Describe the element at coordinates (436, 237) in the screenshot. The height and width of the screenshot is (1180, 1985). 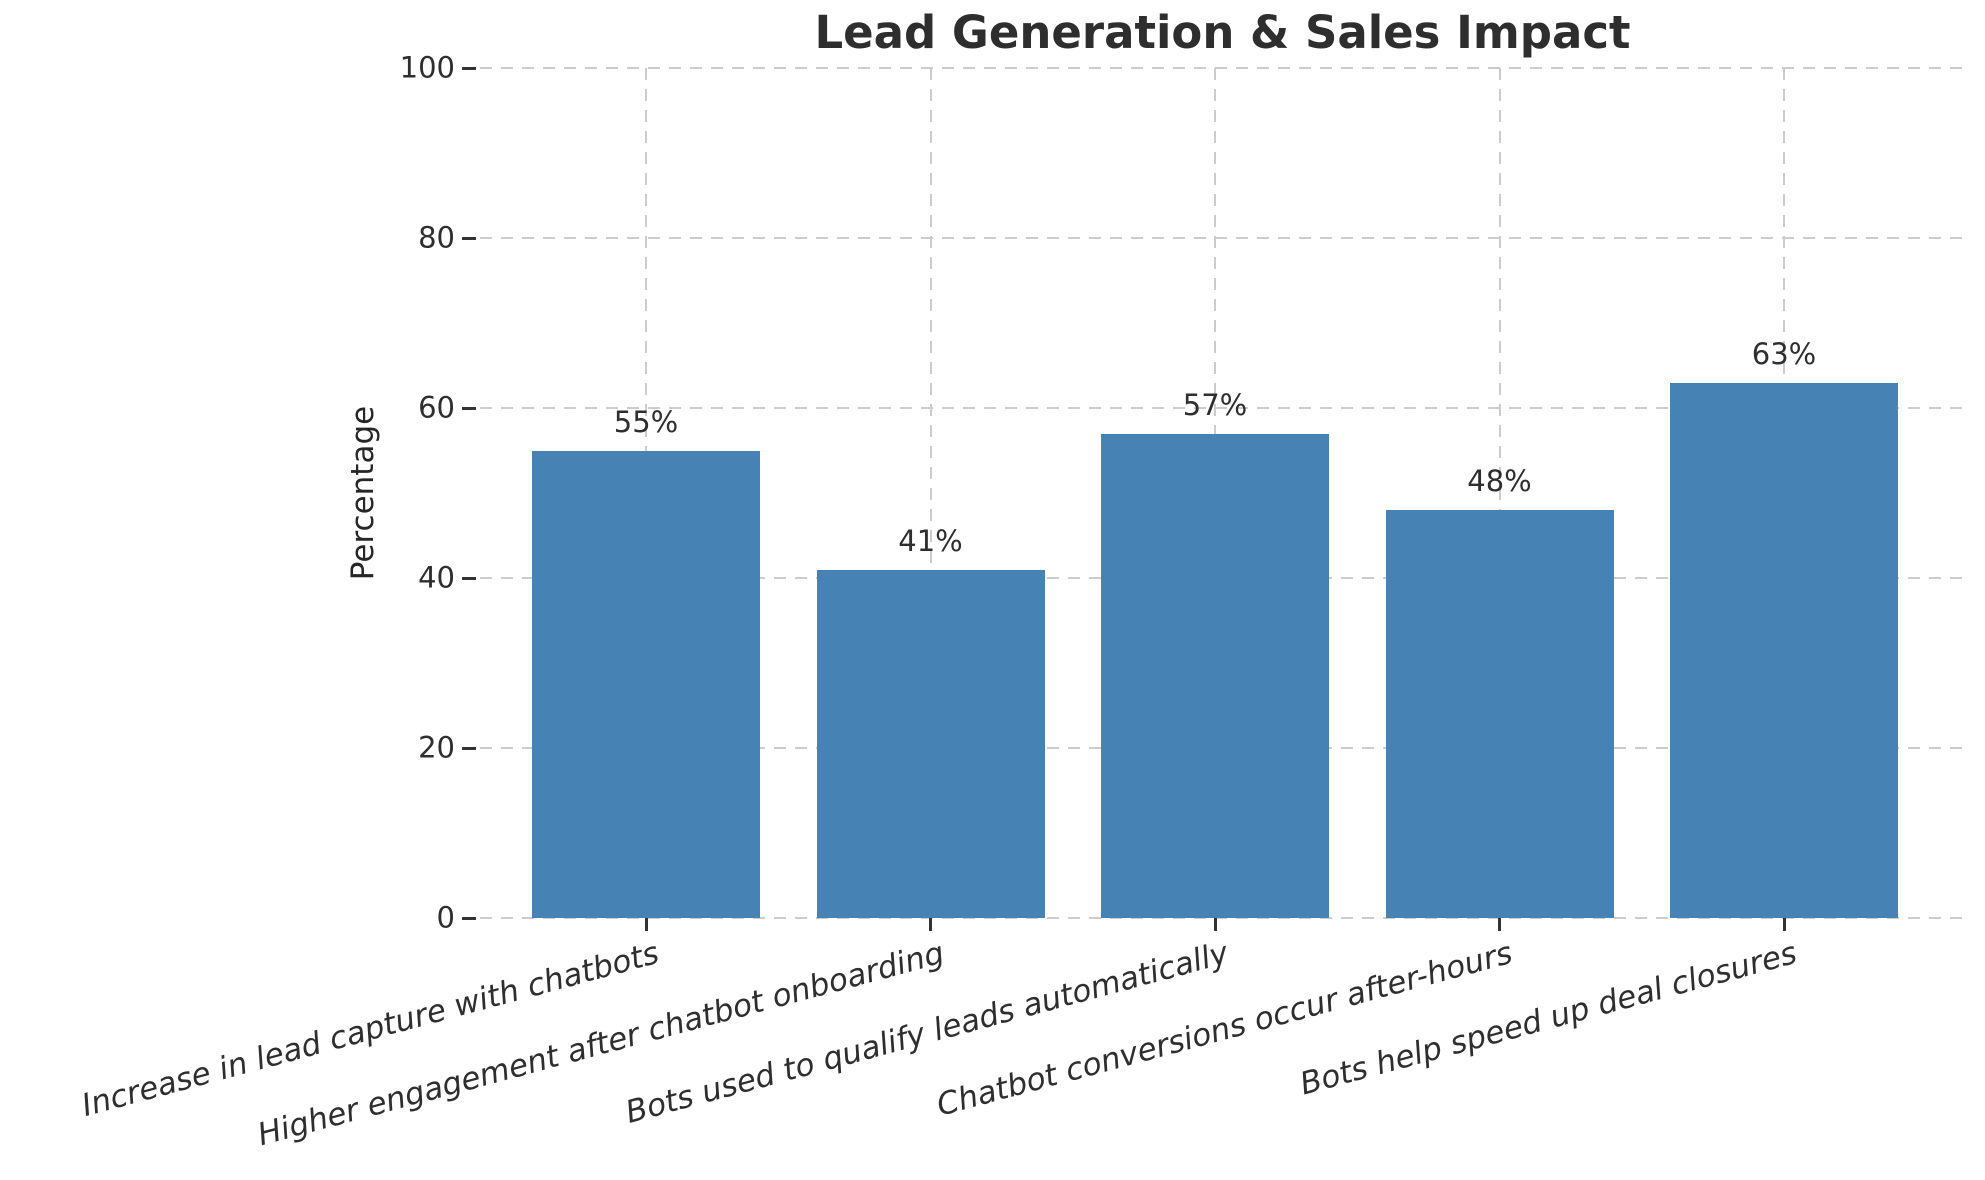
I see `y-tick-label: 80` at that location.